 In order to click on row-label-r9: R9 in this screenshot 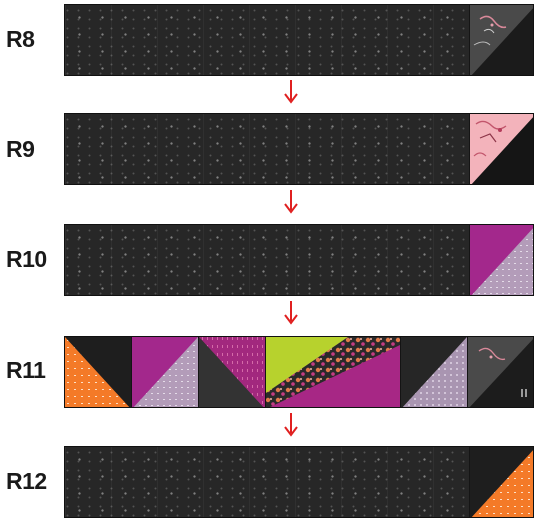, I will do `click(20, 149)`.